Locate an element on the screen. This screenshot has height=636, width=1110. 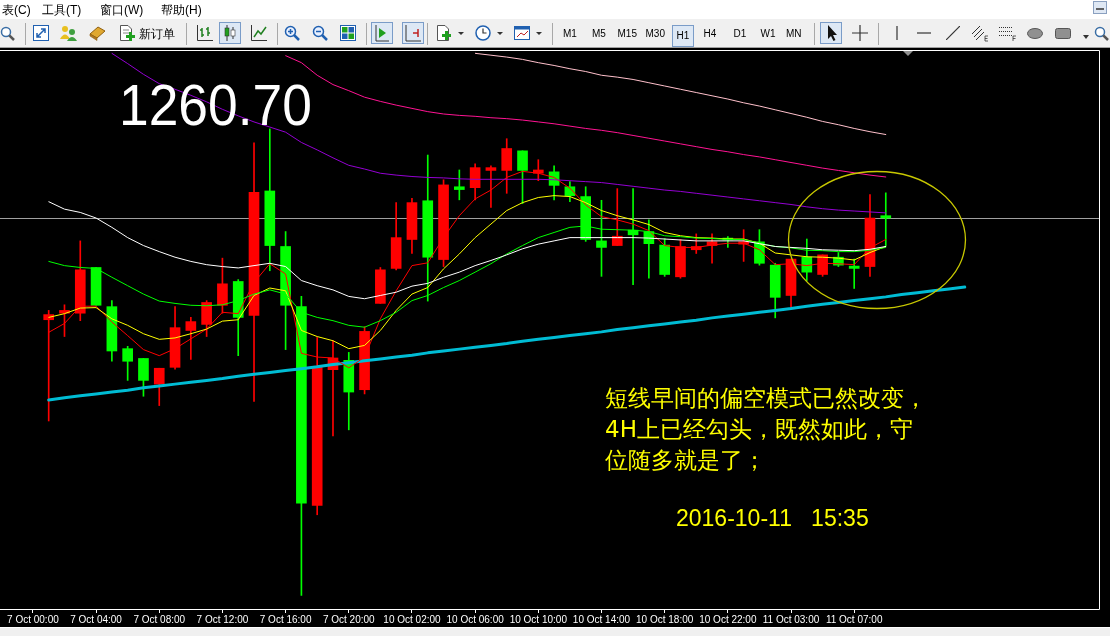
text: W1 is located at coordinates (768, 33).